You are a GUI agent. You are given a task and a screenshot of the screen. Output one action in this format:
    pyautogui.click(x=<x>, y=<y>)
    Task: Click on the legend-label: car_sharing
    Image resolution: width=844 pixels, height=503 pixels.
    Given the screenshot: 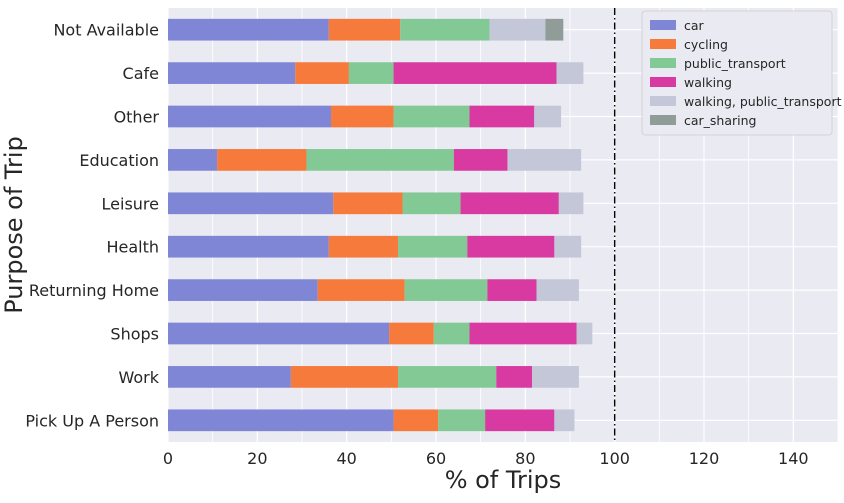 What is the action you would take?
    pyautogui.click(x=720, y=120)
    